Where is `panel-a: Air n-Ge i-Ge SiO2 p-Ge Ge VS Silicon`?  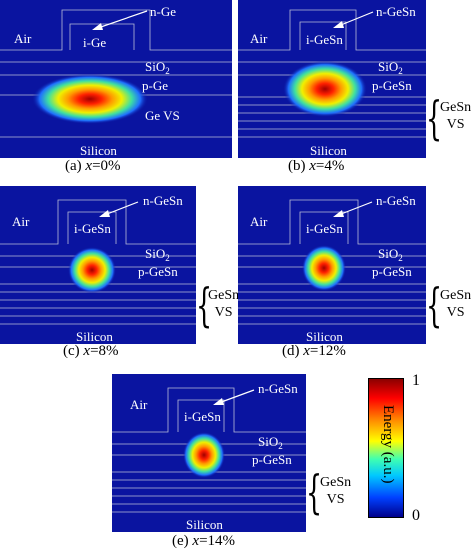
panel-a: Air n-Ge i-Ge SiO2 p-Ge Ge VS Silicon is located at coordinates (116, 79).